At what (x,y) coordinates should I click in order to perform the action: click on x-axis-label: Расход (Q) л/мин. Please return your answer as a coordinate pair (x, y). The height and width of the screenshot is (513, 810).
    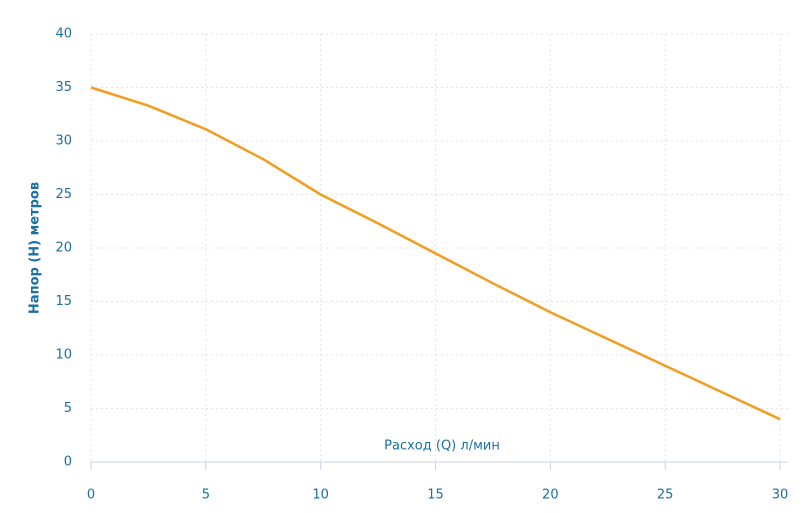
    Looking at the image, I should click on (442, 446).